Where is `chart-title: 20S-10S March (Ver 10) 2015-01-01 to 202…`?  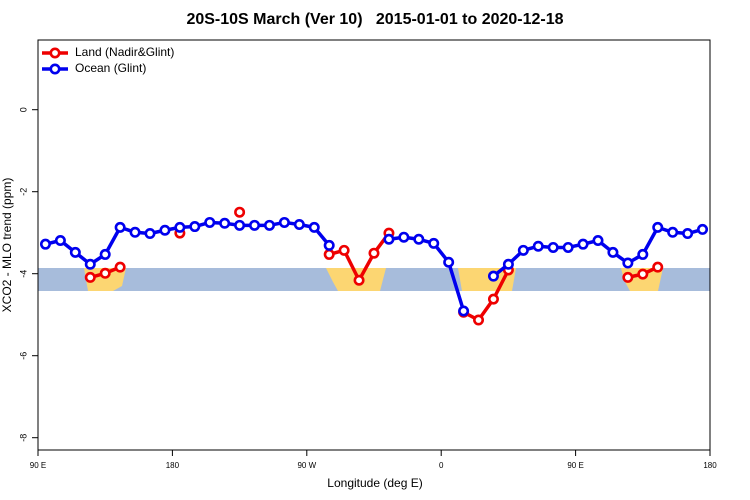 chart-title: 20S-10S March (Ver 10) 2015-01-01 to 202… is located at coordinates (374, 19).